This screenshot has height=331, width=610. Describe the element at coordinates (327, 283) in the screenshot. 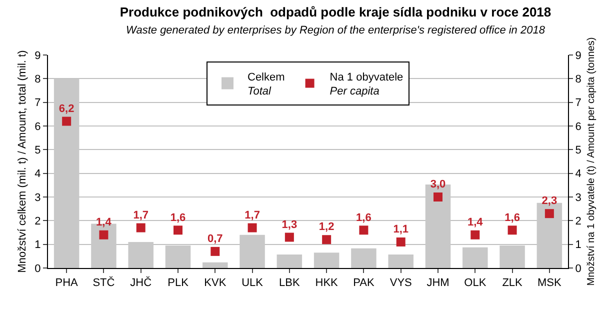

I see `x-tick-label: HKK` at that location.